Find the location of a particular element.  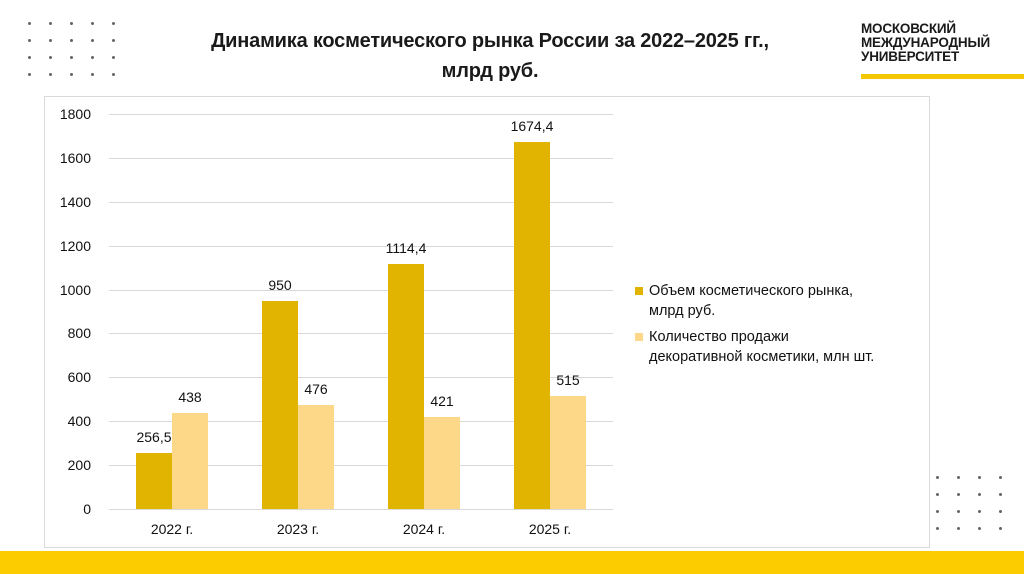

y-axis-tick-label: 400 is located at coordinates (79, 421).